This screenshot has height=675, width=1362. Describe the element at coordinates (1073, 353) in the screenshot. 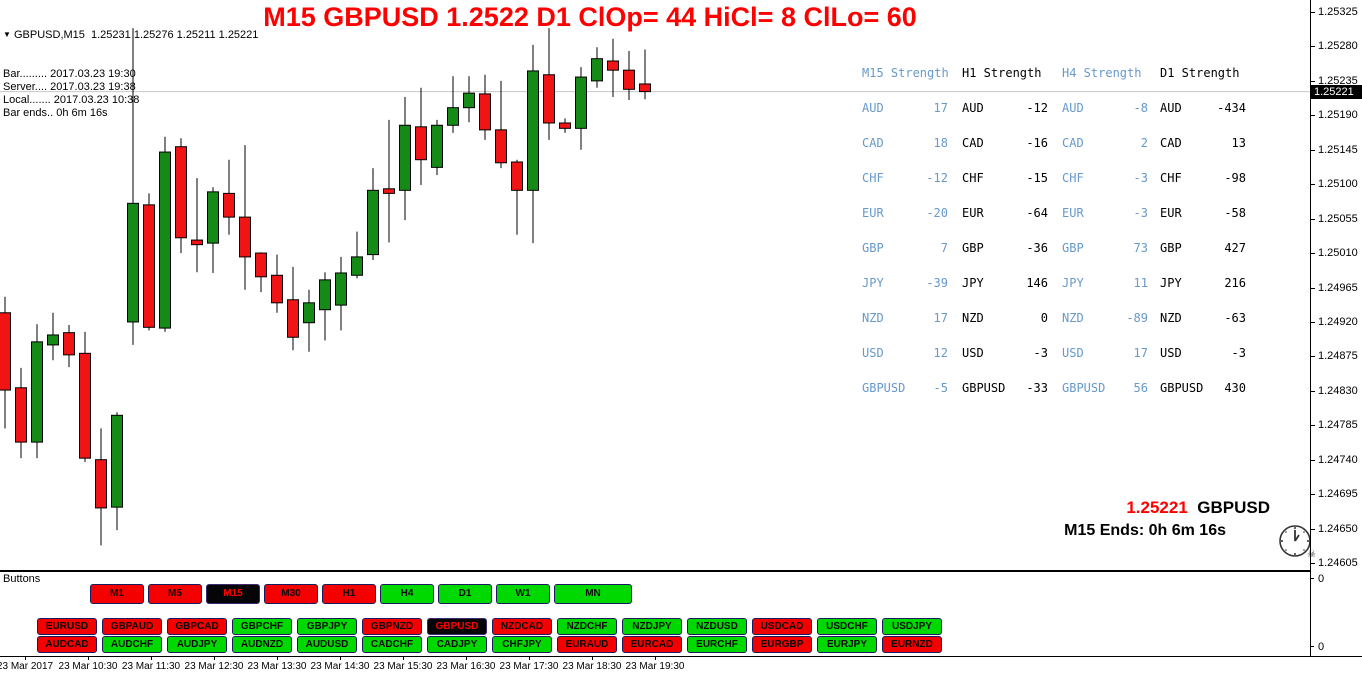

I see `strength-currency: USD` at that location.